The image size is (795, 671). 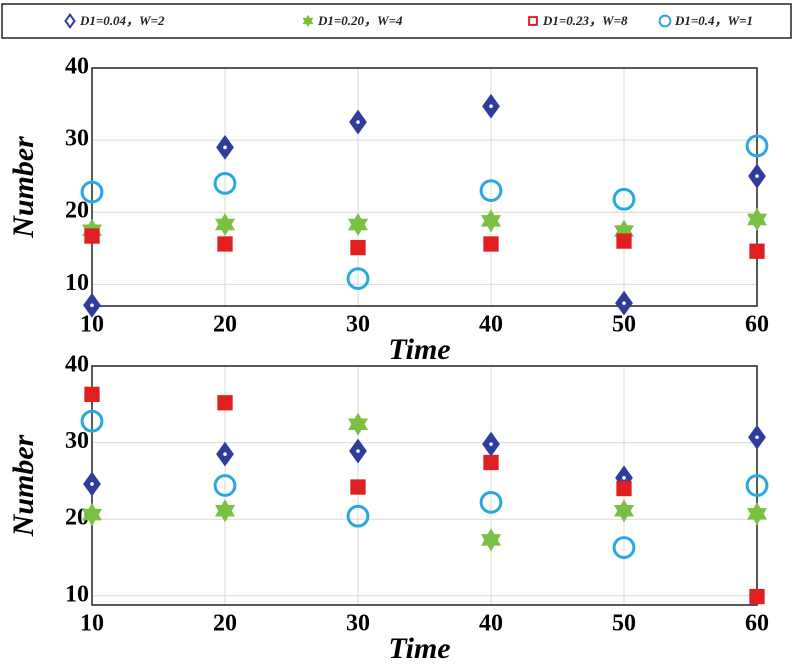 What do you see at coordinates (70, 21) in the screenshot?
I see `diamond-marker` at bounding box center [70, 21].